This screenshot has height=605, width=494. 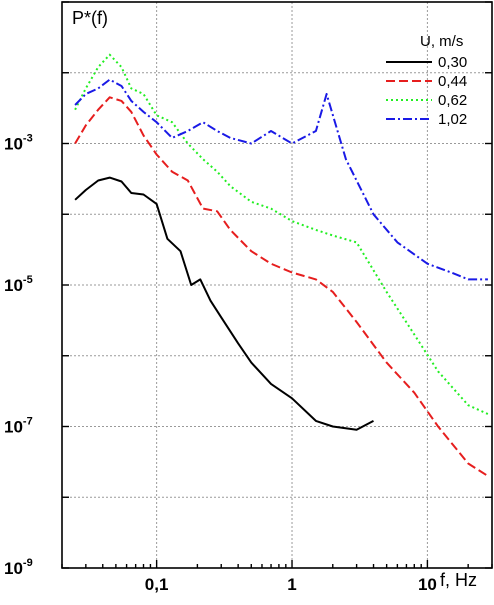 I want to click on y-tick-label: 10⁻⁵, so click(x=18, y=284).